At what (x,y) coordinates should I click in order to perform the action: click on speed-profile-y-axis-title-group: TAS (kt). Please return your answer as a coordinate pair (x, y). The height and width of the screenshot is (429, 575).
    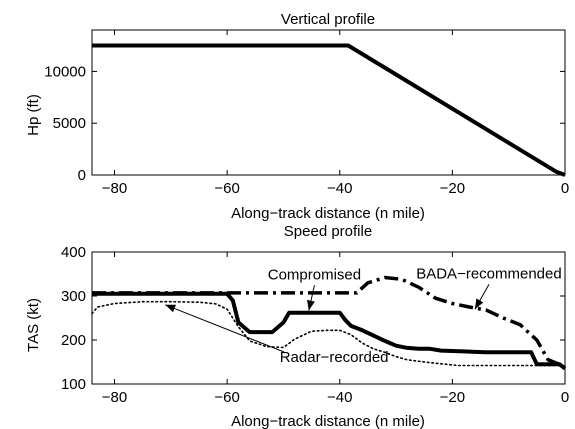
    Looking at the image, I should click on (33, 325).